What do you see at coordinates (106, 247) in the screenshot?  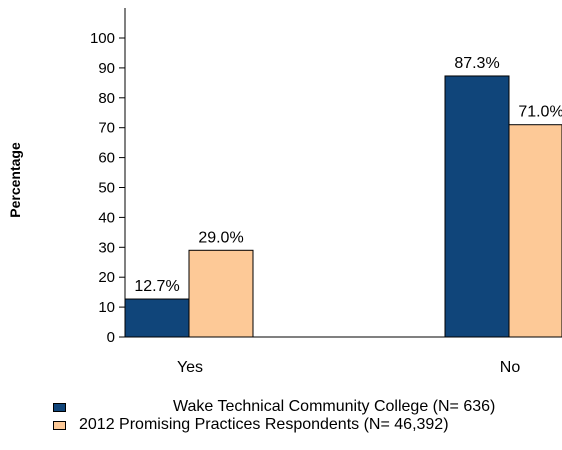 I see `y-tick-label: 30` at bounding box center [106, 247].